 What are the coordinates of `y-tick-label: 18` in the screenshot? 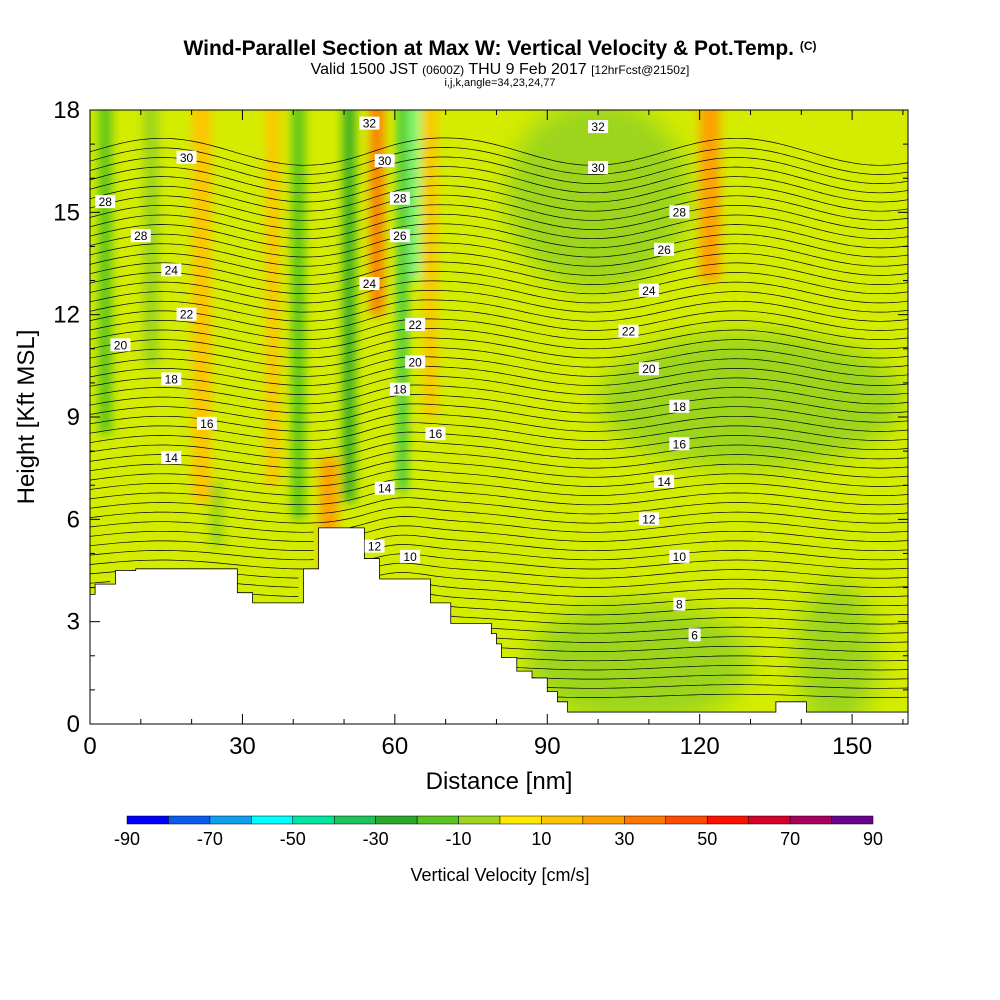 It's located at (66, 110).